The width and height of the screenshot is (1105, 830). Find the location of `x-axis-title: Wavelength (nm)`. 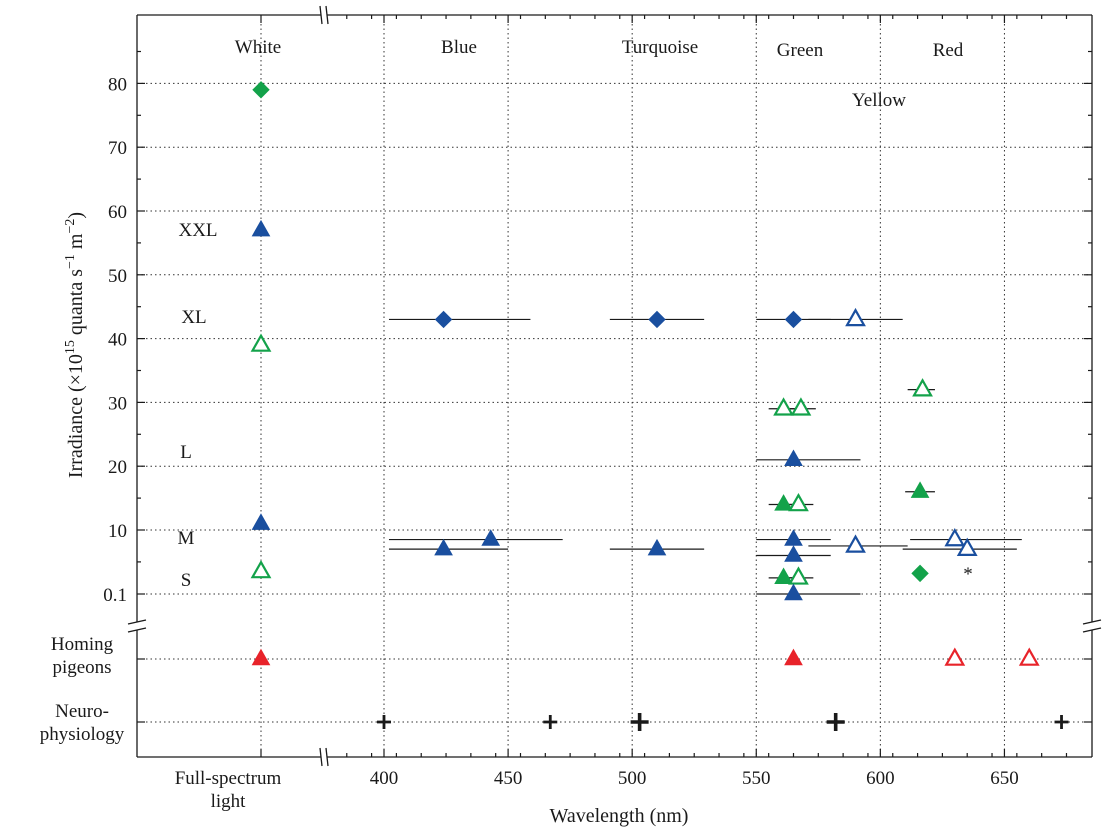

x-axis-title: Wavelength (nm) is located at coordinates (619, 816).